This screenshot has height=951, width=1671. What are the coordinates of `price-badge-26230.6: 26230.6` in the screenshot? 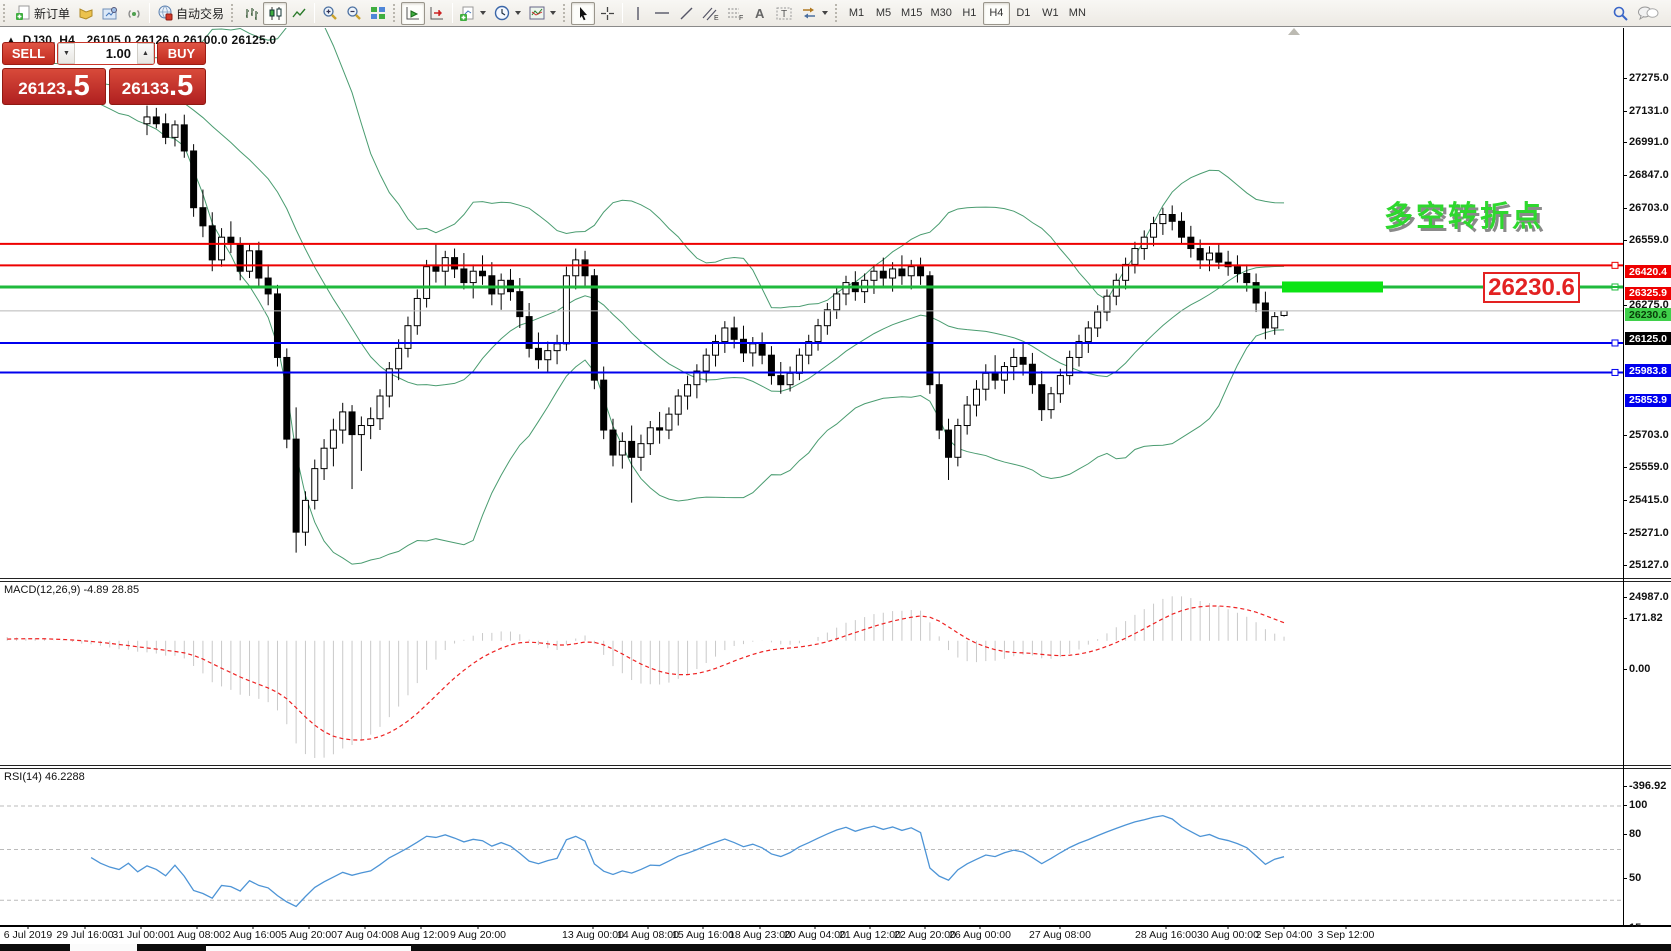 It's located at (1648, 315).